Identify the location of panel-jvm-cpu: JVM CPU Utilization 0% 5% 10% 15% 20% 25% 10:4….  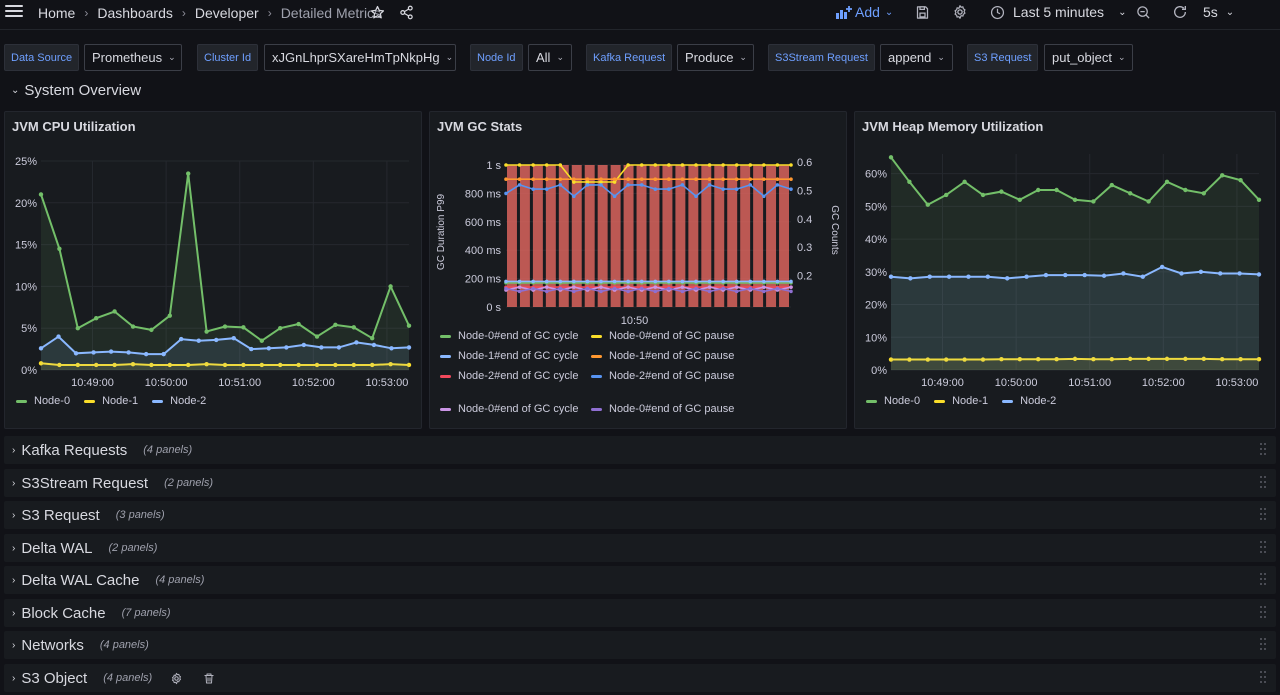
(213, 270).